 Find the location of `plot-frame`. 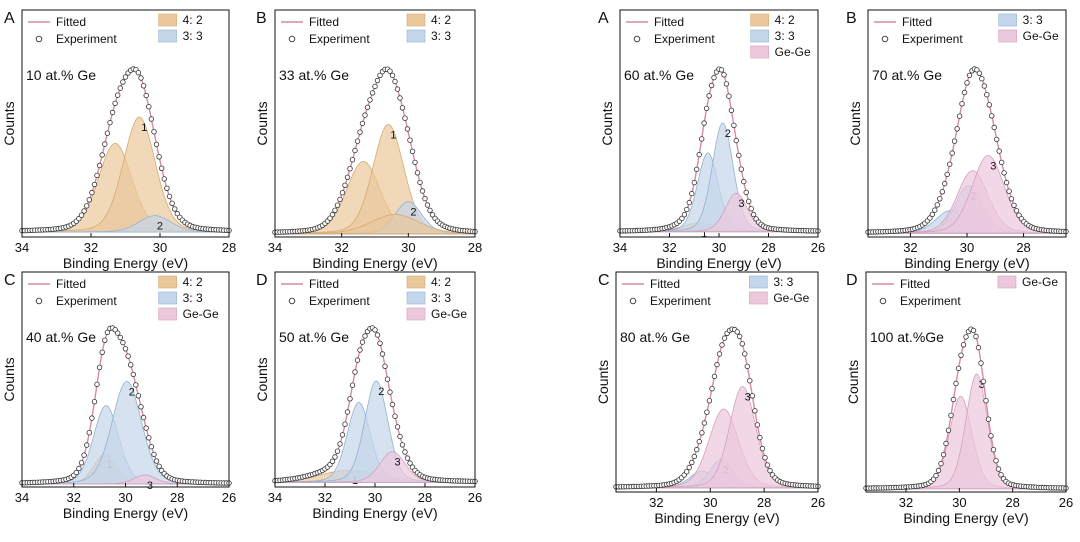

plot-frame is located at coordinates (125, 123).